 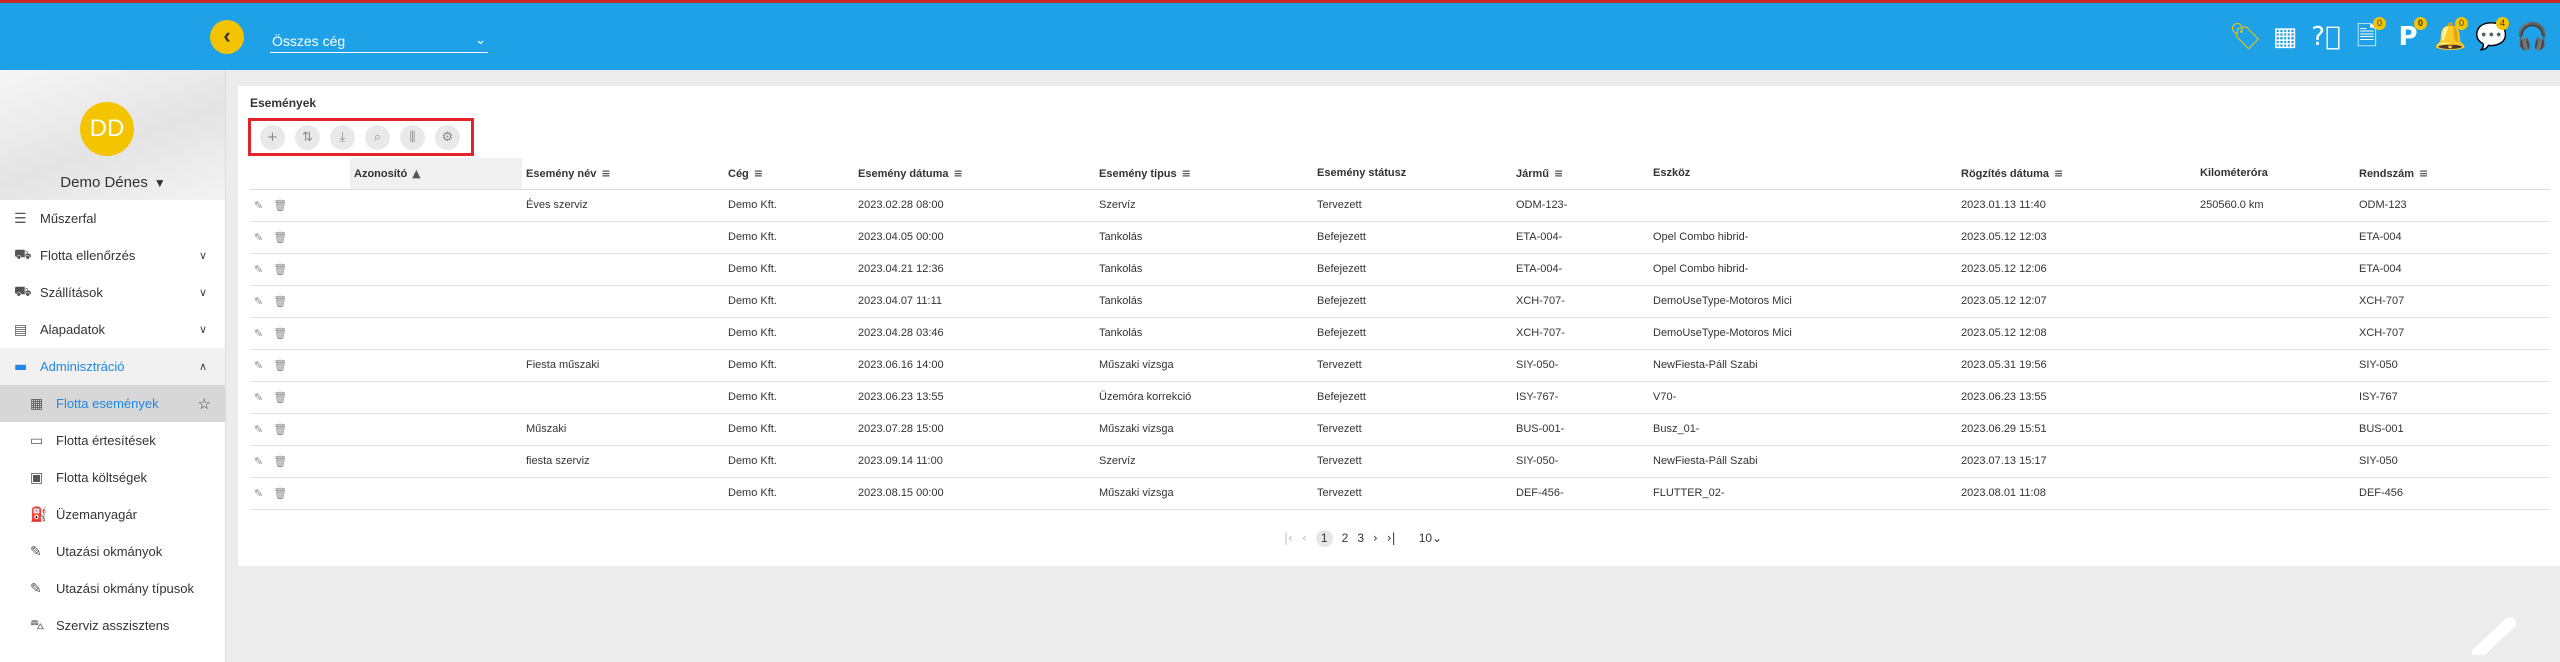 What do you see at coordinates (1345, 538) in the screenshot?
I see `page-2-button: 2` at bounding box center [1345, 538].